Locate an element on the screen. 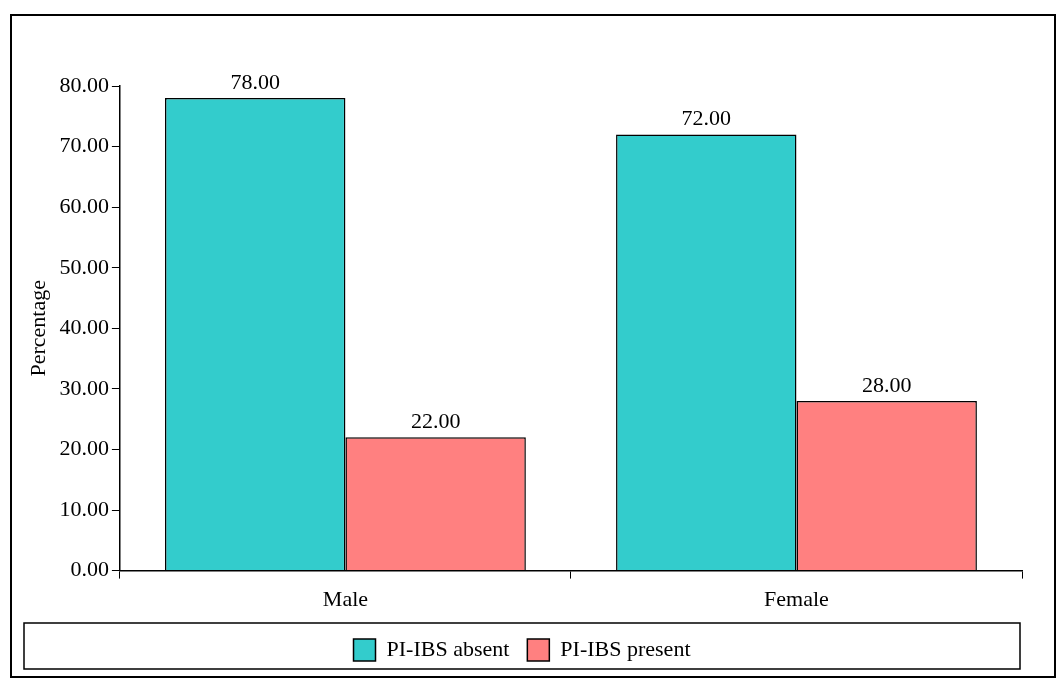  y-tick-label: 30.00 is located at coordinates (84, 387).